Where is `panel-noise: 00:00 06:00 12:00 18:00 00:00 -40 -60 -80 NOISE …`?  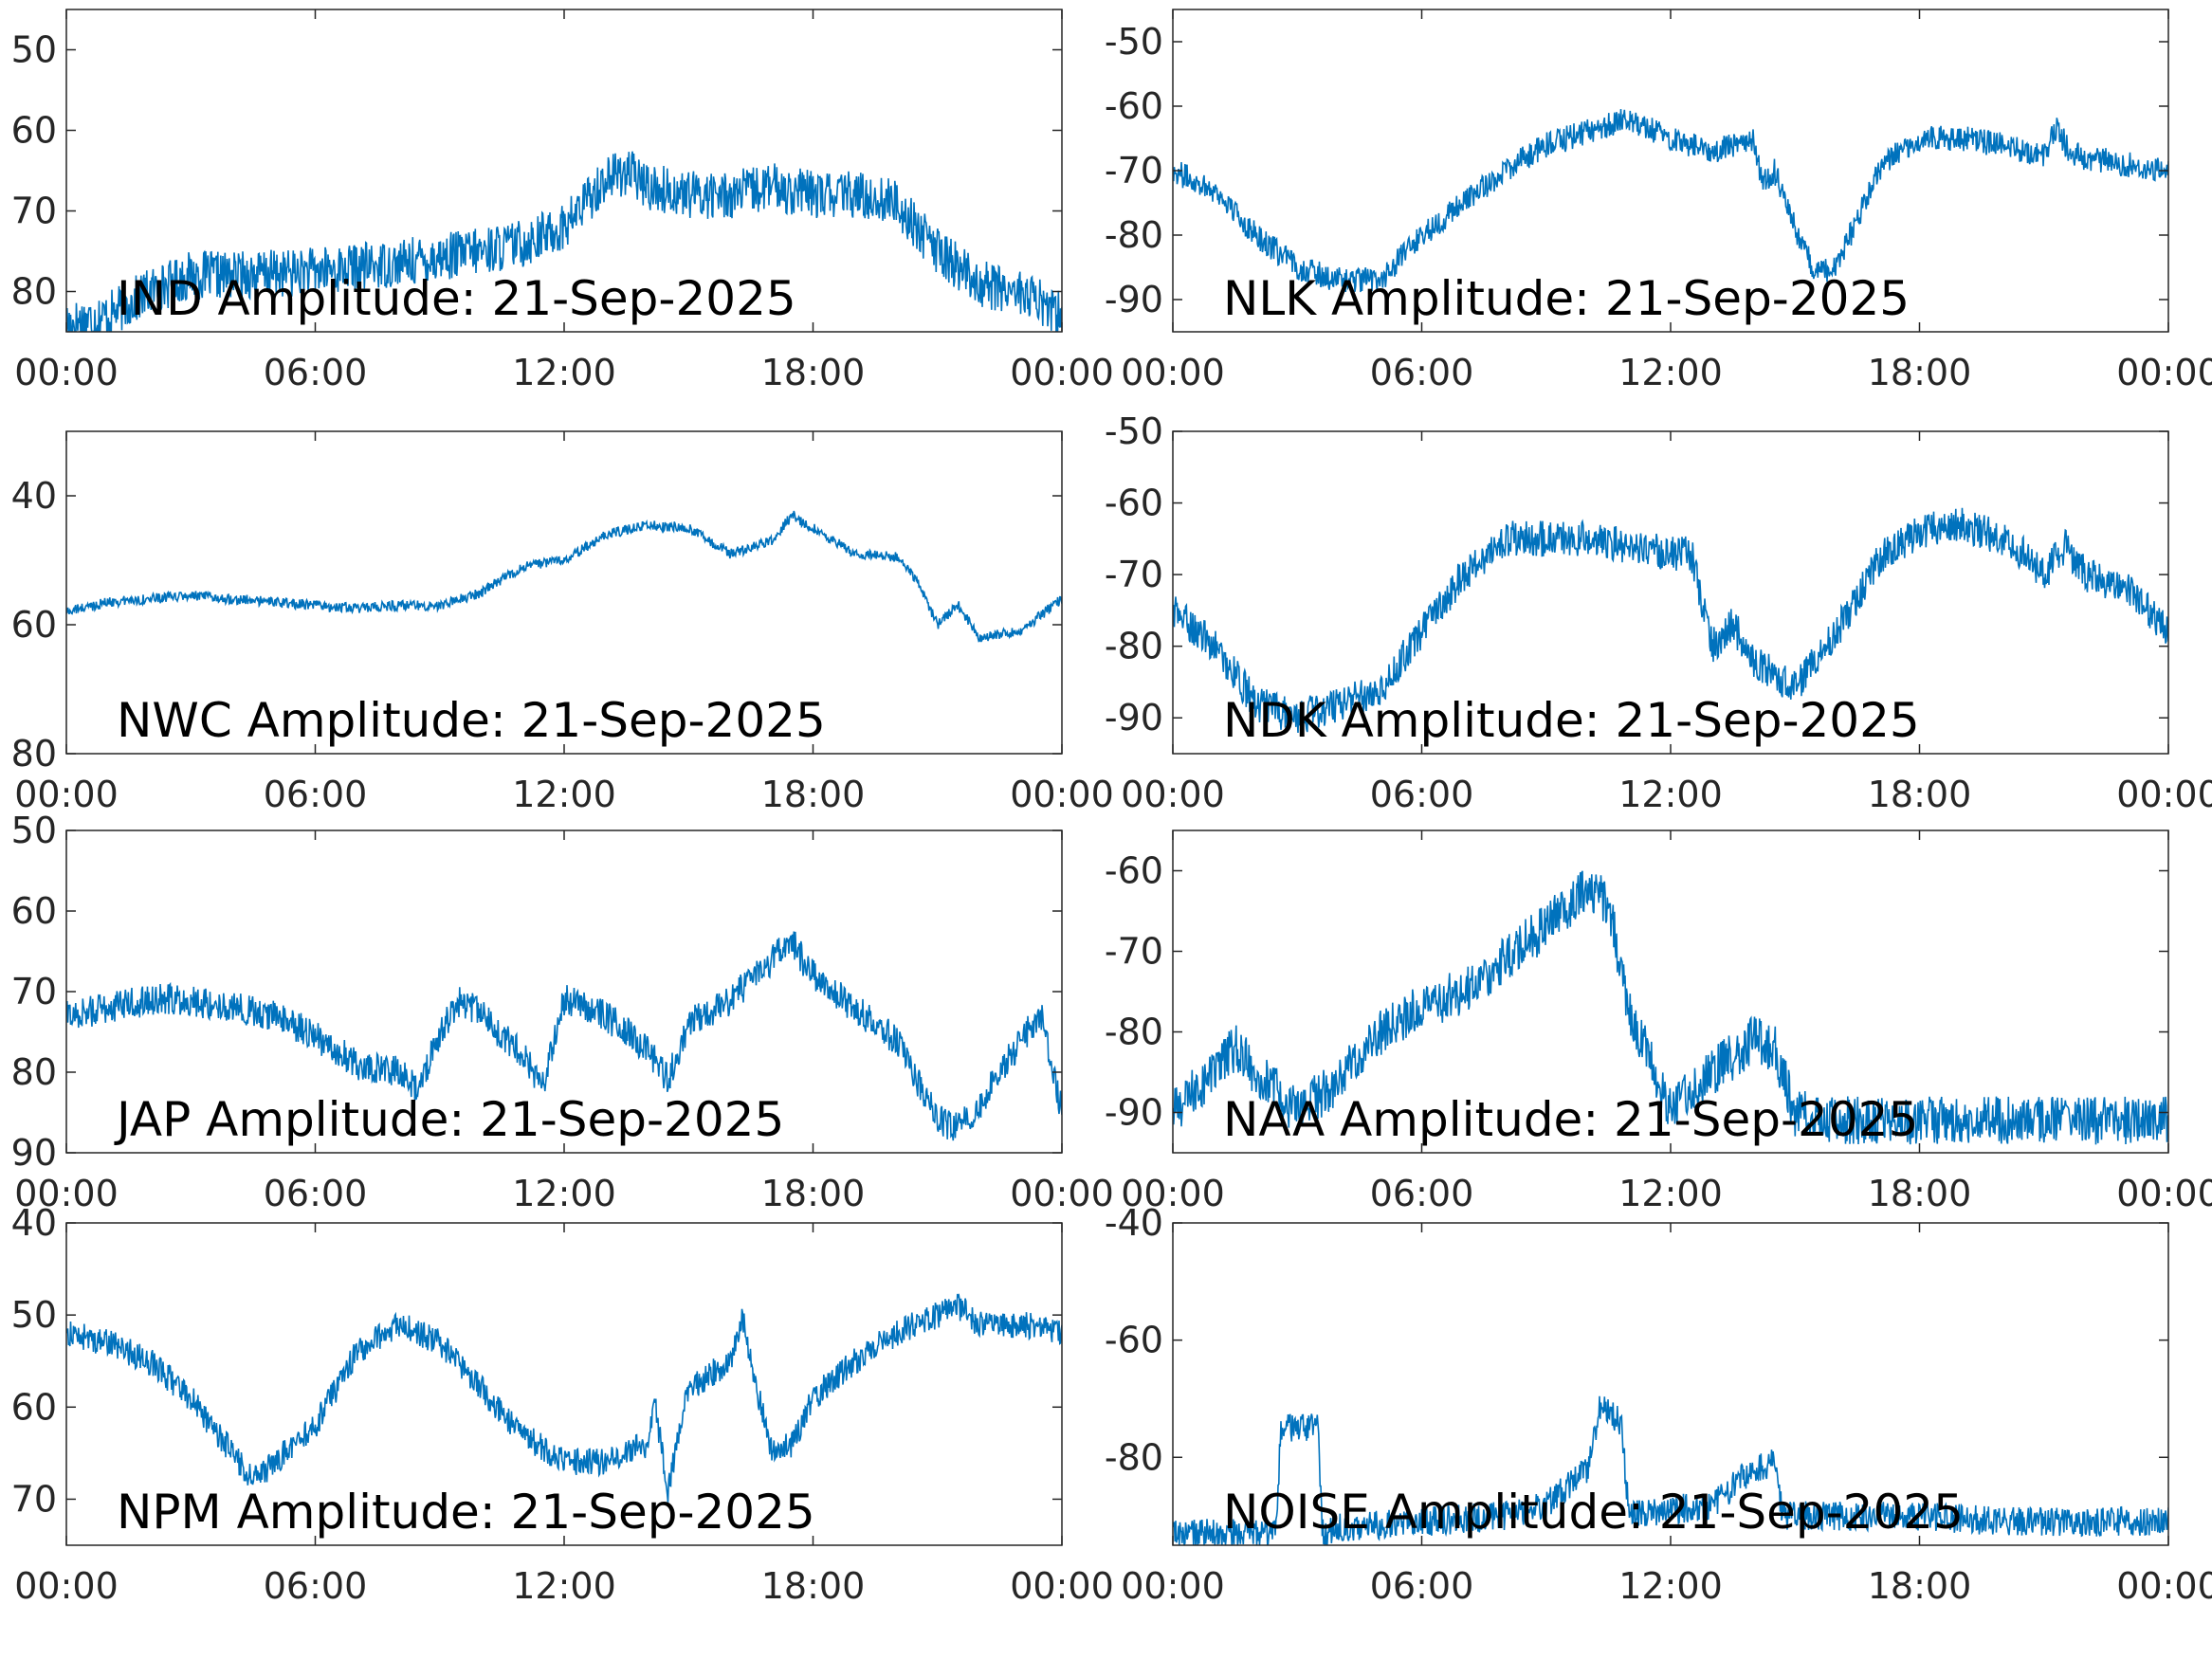
panel-noise: 00:00 06:00 12:00 18:00 00:00 -40 -60 -80 NOISE … is located at coordinates (1658, 1404).